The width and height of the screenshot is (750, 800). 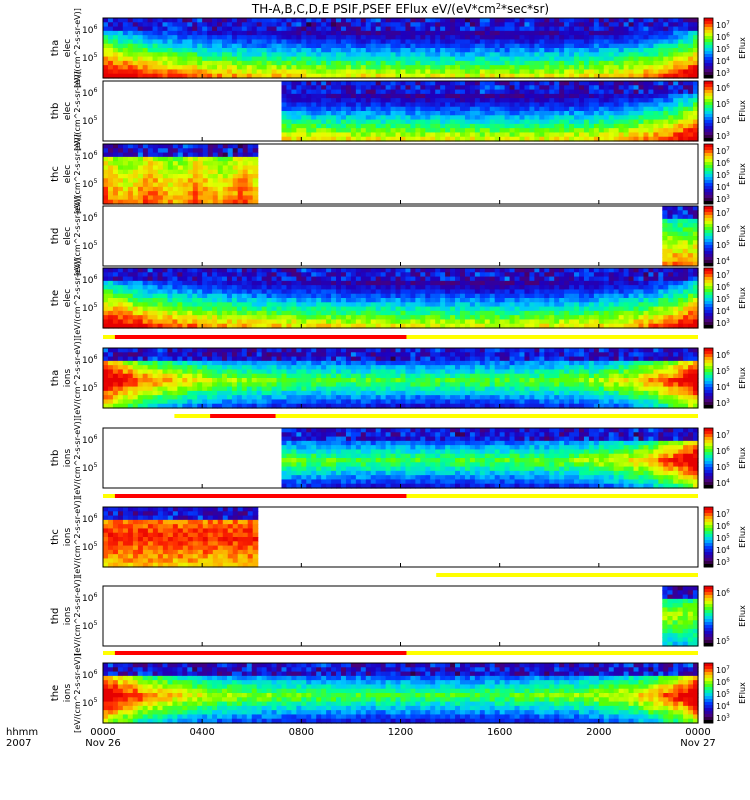 What do you see at coordinates (723, 25) in the screenshot?
I see `colorbar-tick-label: 107` at bounding box center [723, 25].